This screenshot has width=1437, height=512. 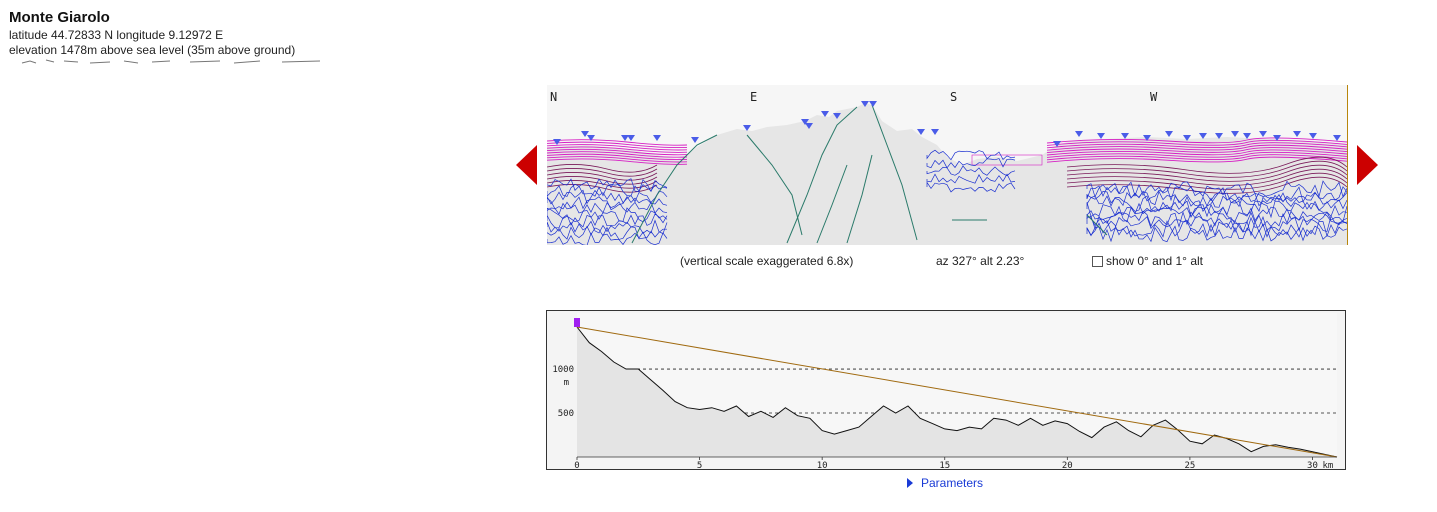 I want to click on x-tick-label: 20, so click(x=1067, y=465).